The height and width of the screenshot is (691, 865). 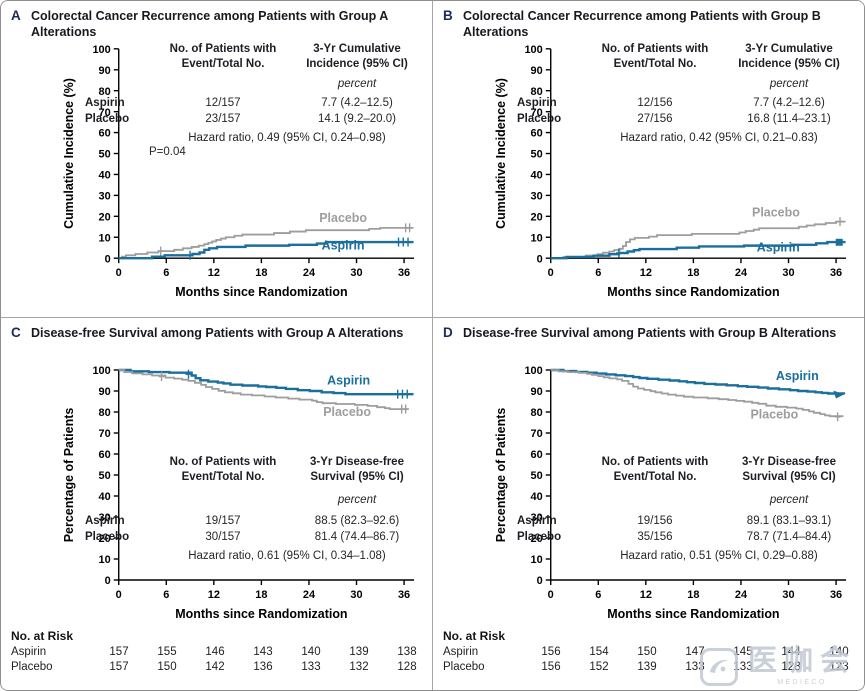 I want to click on hazard-ratio: Hazard ratio, 0.49 (95% CI, 0.24–0.98), so click(x=287, y=138).